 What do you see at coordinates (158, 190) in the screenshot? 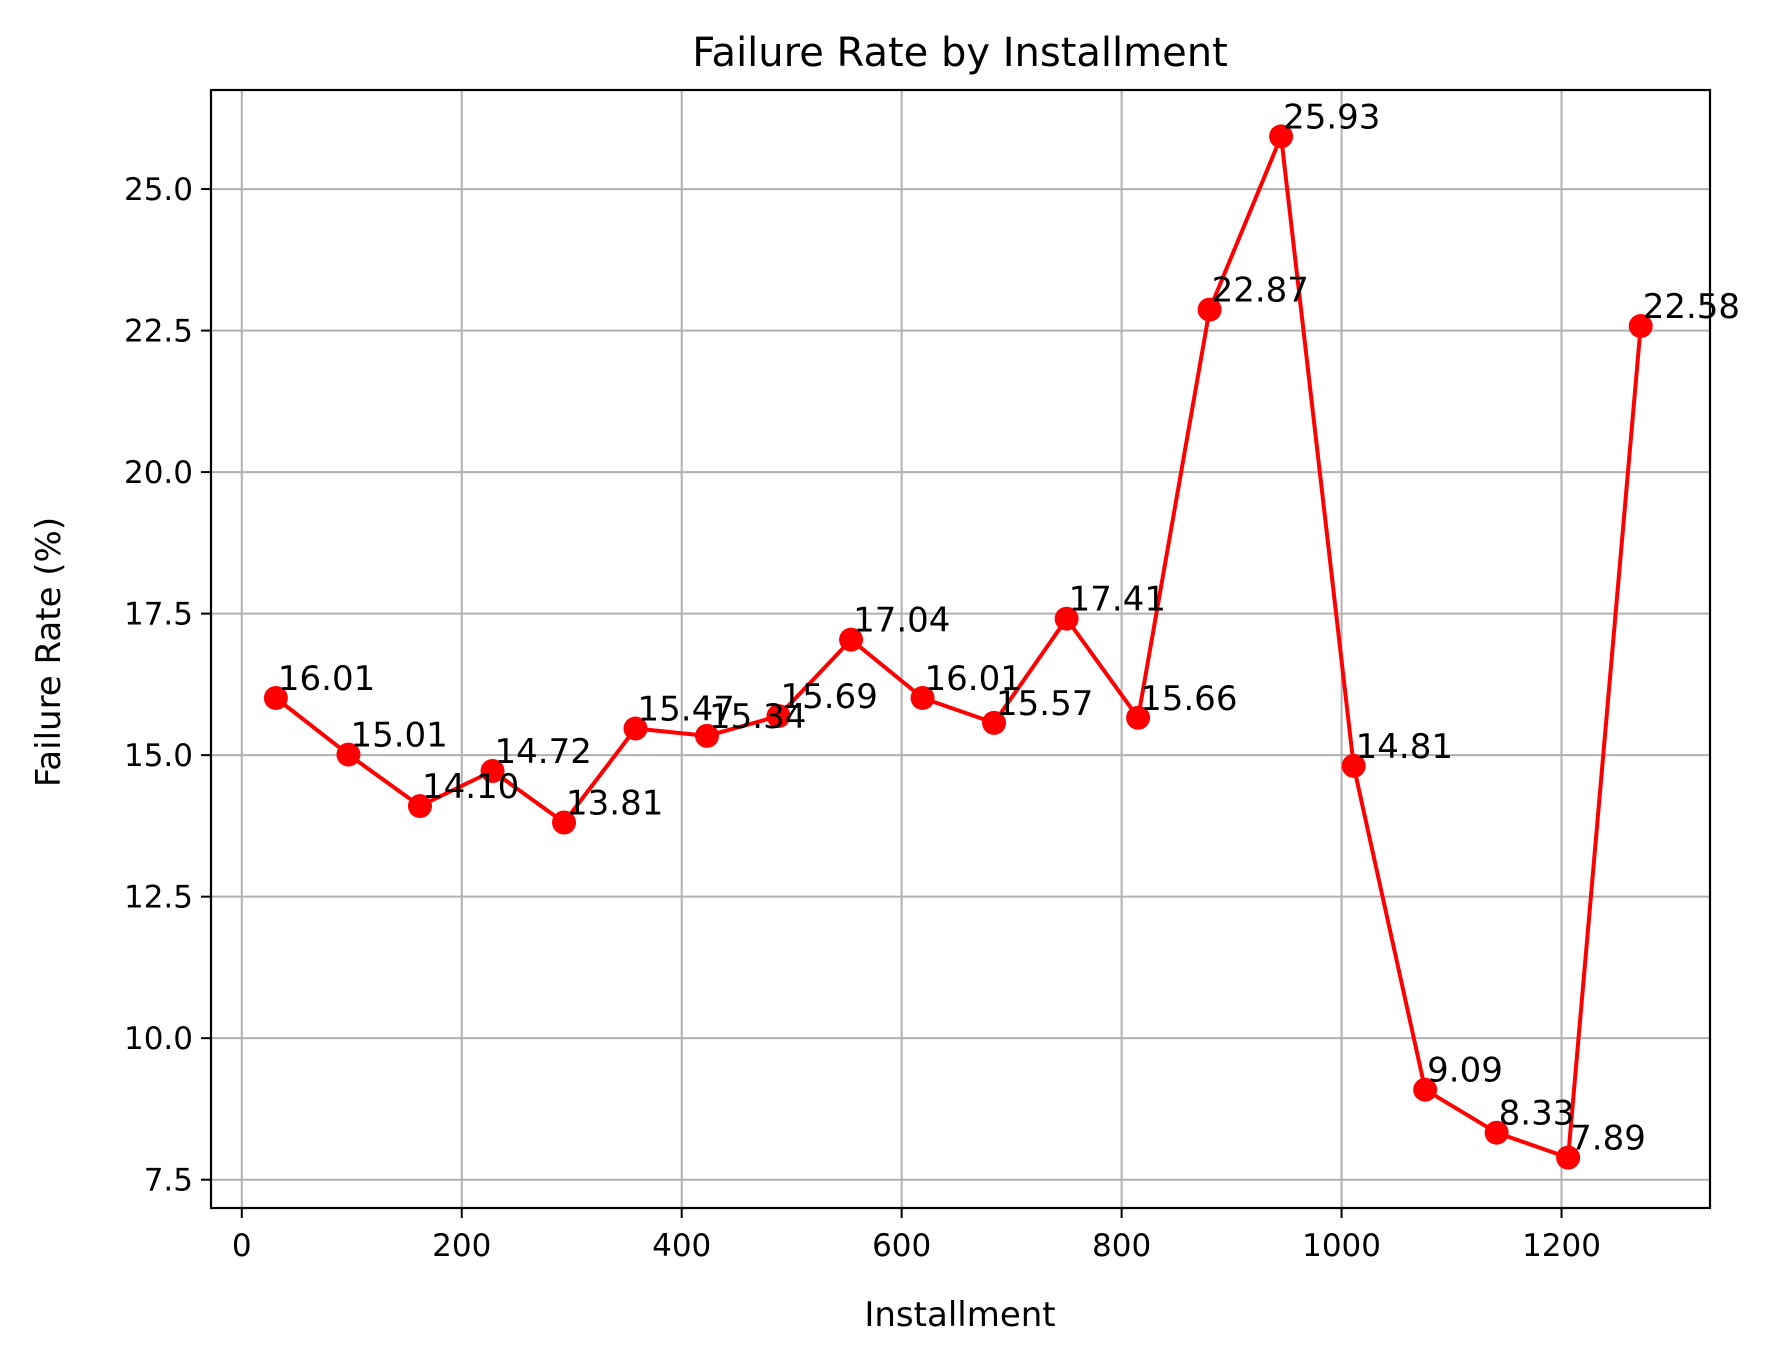
I see `y-tick-label: 25.0` at bounding box center [158, 190].